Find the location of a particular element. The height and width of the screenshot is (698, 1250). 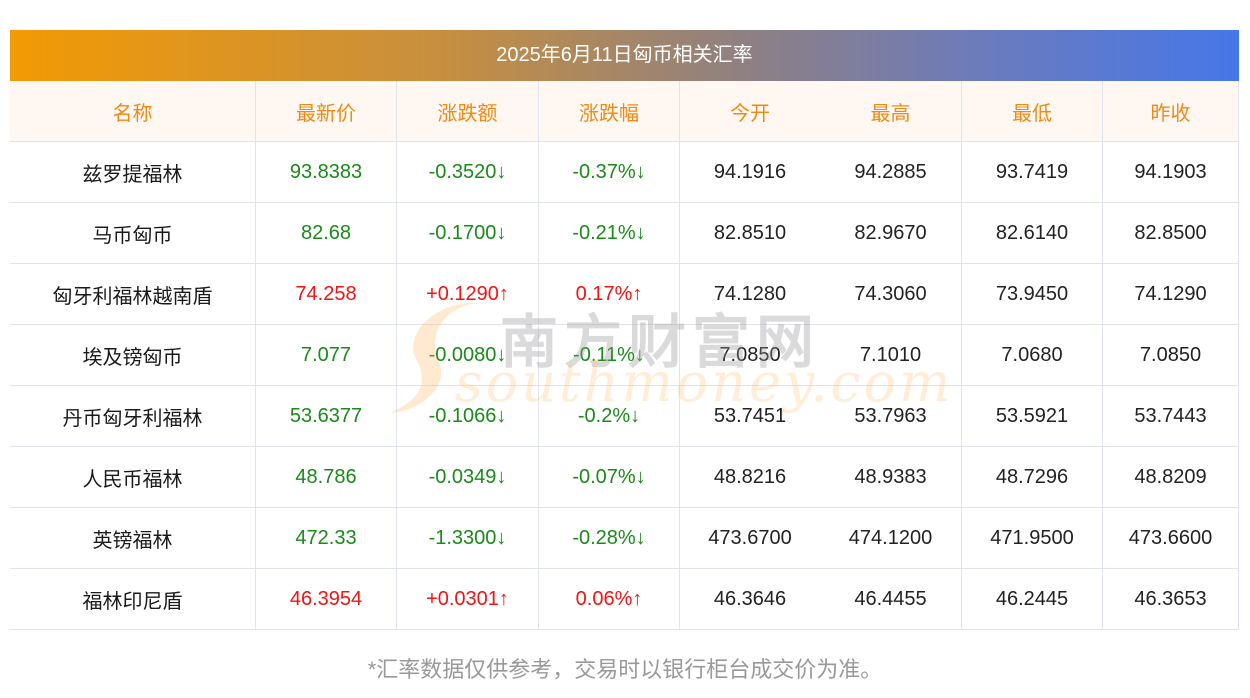

cell-open: 94.1916 is located at coordinates (749, 172).